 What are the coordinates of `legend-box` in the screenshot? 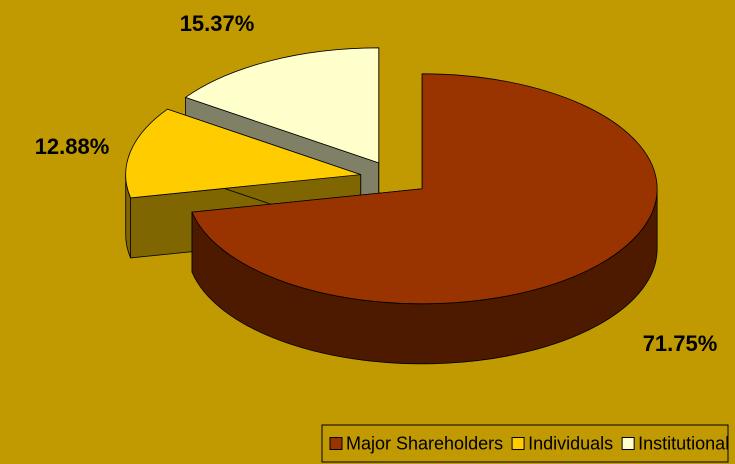 It's located at (525, 443).